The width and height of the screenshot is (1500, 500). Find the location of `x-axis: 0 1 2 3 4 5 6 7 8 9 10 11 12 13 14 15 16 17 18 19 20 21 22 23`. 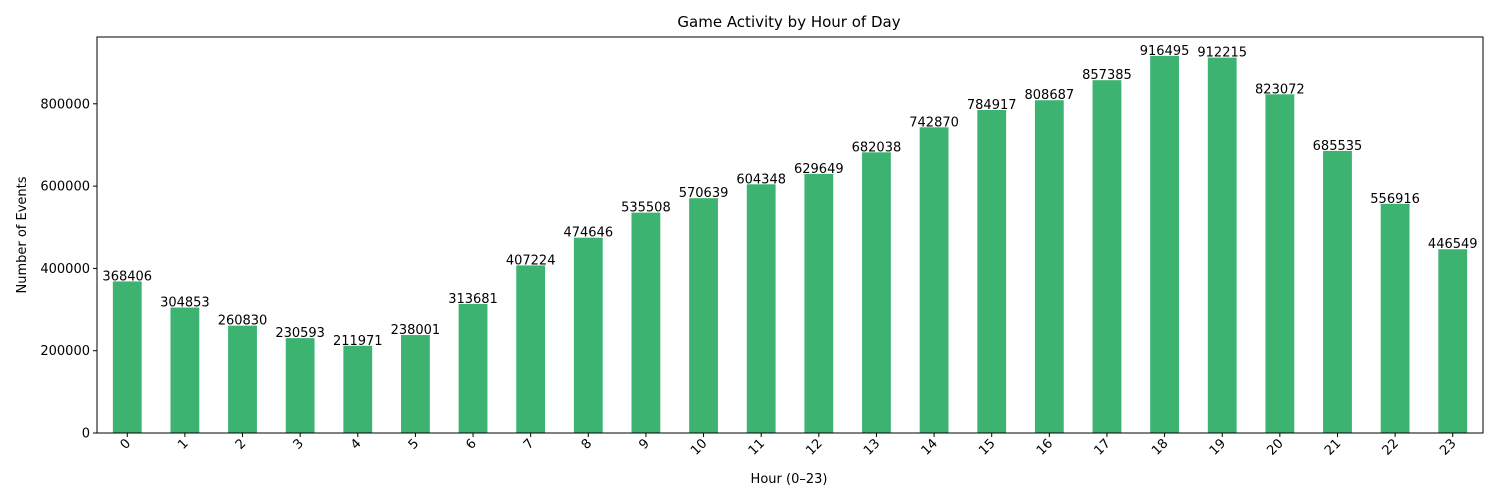

x-axis: 0 1 2 3 4 5 6 7 8 9 10 11 12 13 14 15 16 17 18 19 20 21 22 23 is located at coordinates (789, 446).